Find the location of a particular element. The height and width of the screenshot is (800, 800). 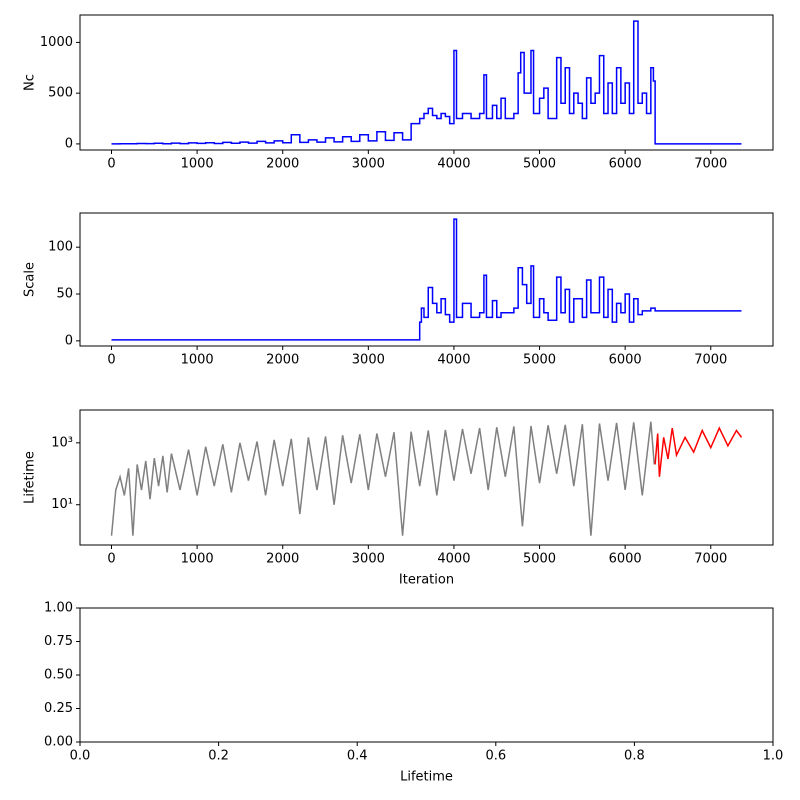

y-tick-label: 0.75 is located at coordinates (58, 641).